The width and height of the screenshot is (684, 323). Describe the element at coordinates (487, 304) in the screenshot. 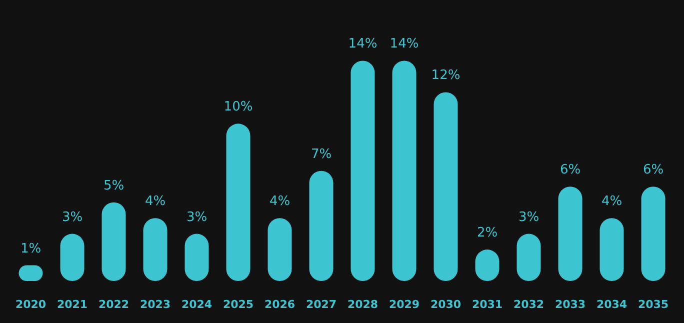

I see `x-tick-label: 2031` at that location.